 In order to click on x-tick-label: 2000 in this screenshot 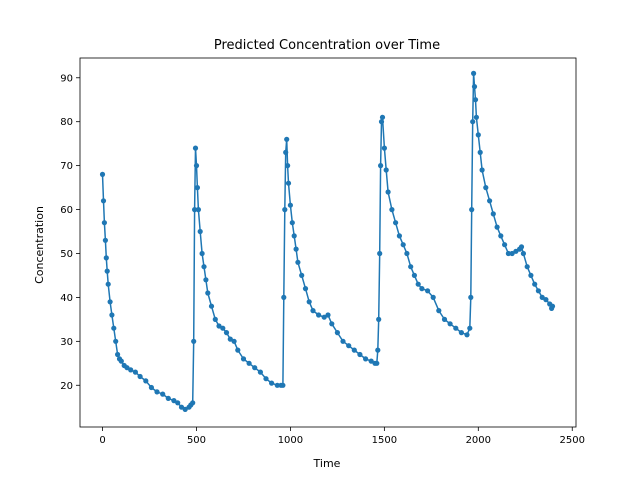, I will do `click(478, 440)`.